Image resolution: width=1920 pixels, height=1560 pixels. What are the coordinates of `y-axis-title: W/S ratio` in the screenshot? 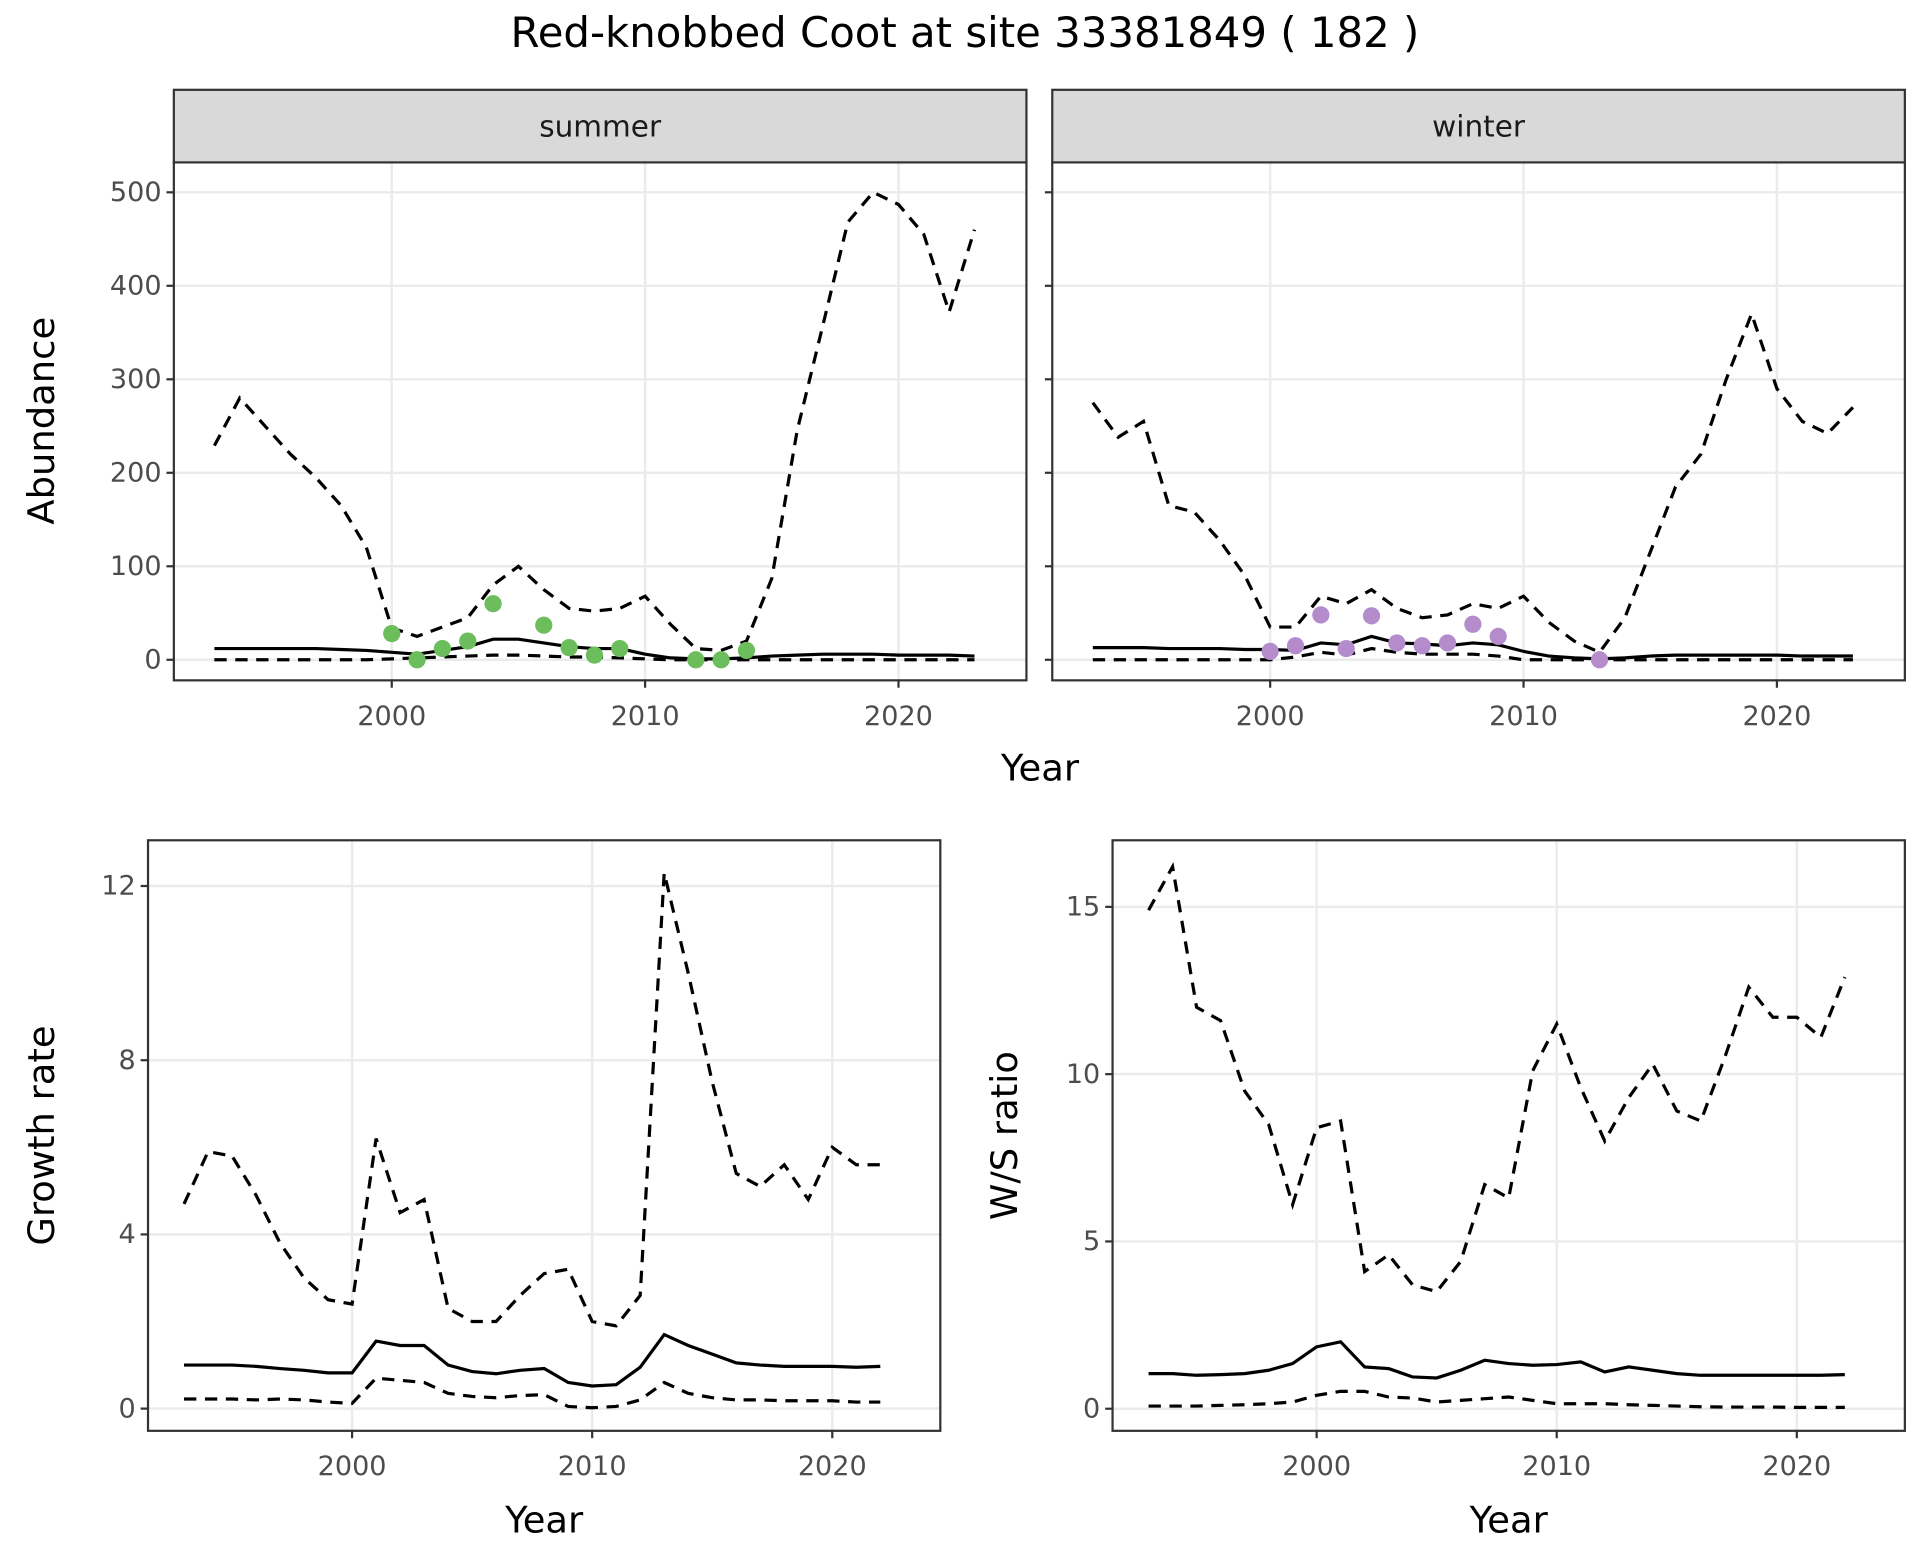 It's located at (1004, 1135).